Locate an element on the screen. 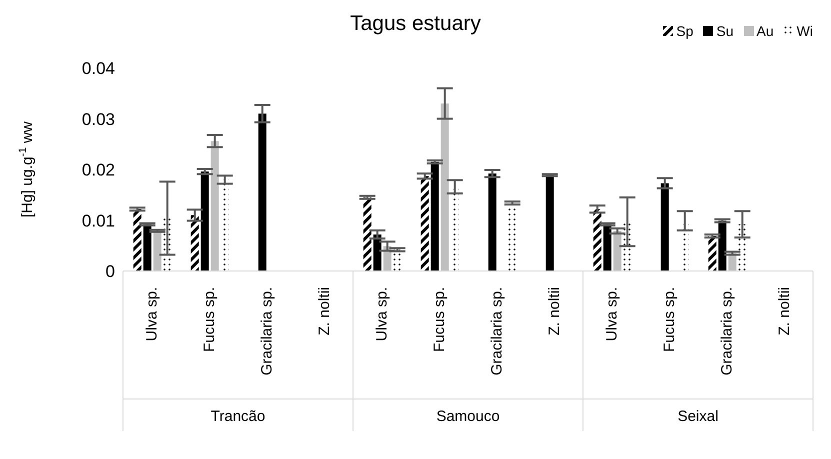  y-tick-label: 0.01 is located at coordinates (98, 220).